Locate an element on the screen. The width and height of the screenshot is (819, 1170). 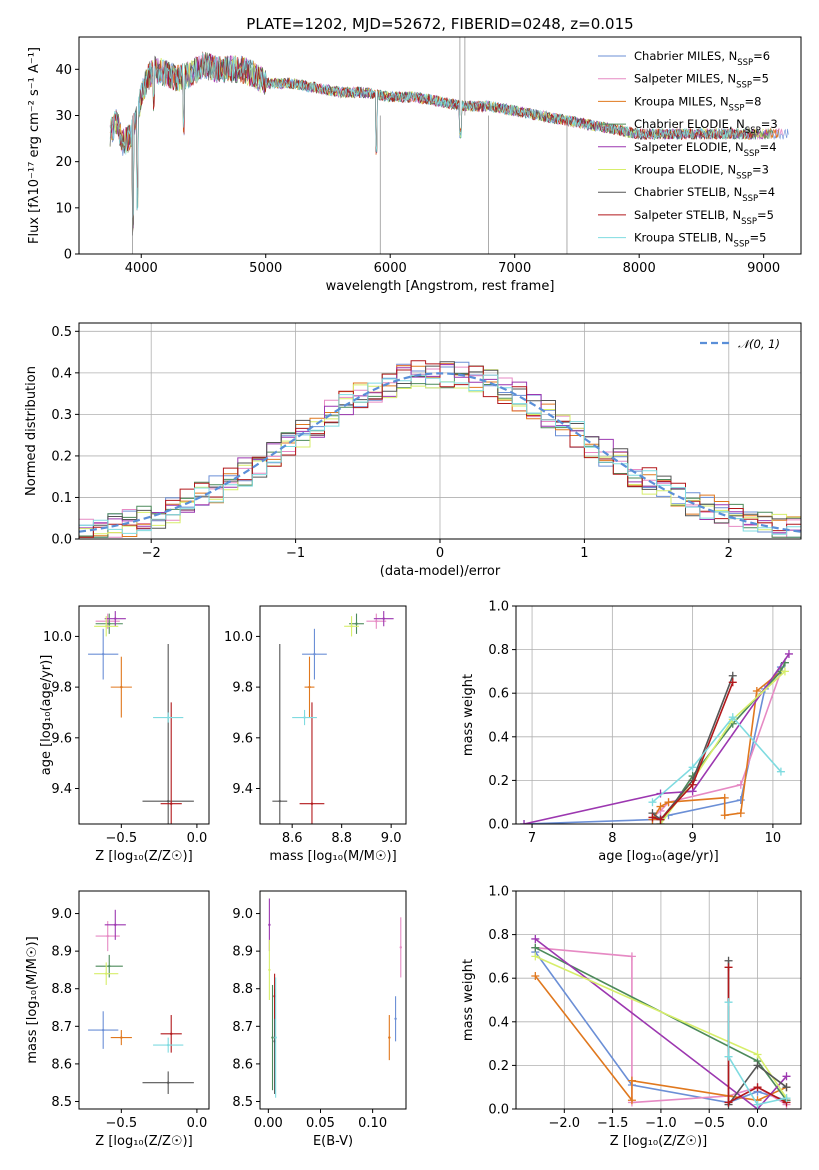
x-tick-label: 0.05 is located at coordinates (320, 1123).